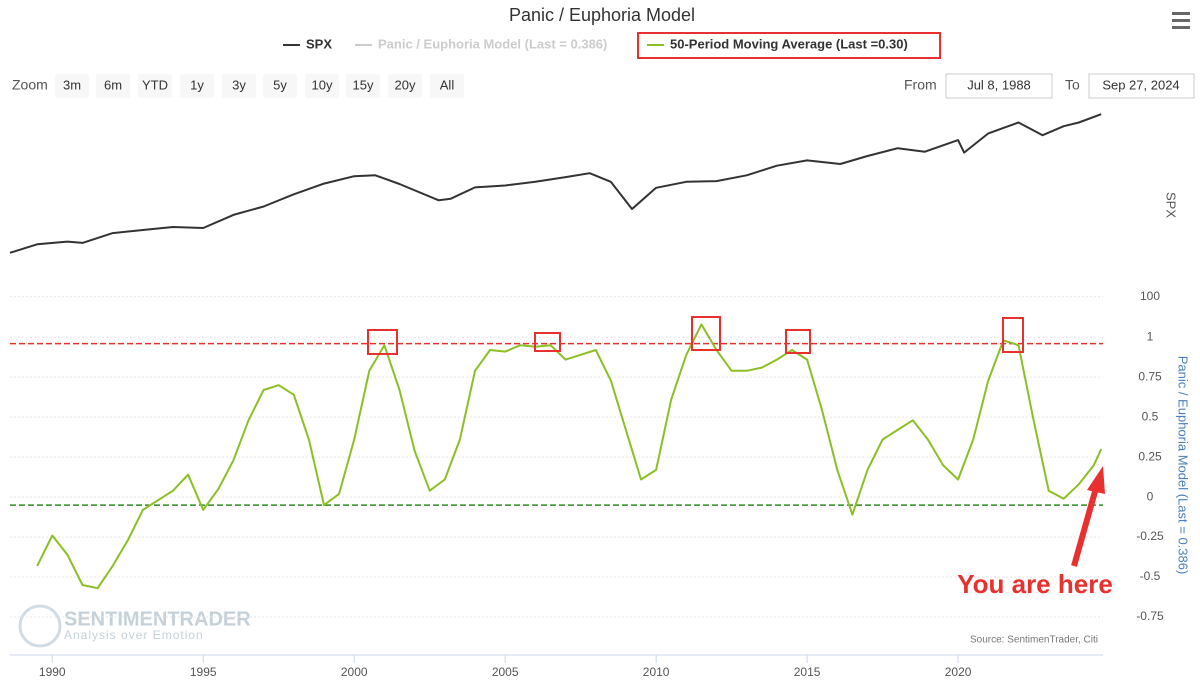 The height and width of the screenshot is (687, 1200). I want to click on button-label: 15y, so click(363, 84).